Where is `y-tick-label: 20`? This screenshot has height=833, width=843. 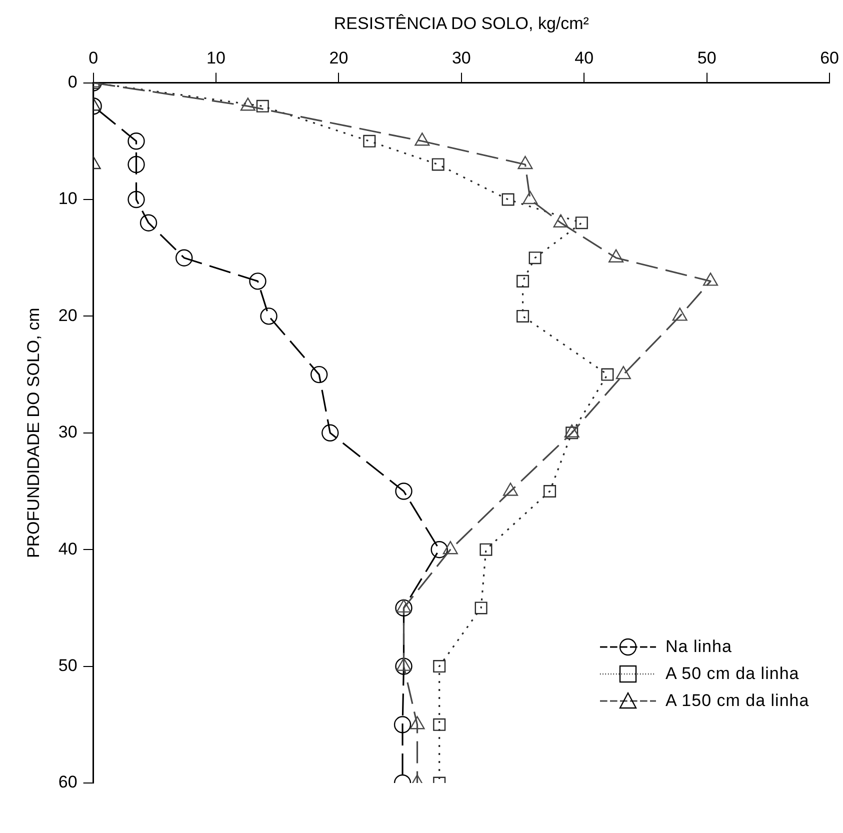 y-tick-label: 20 is located at coordinates (68, 315).